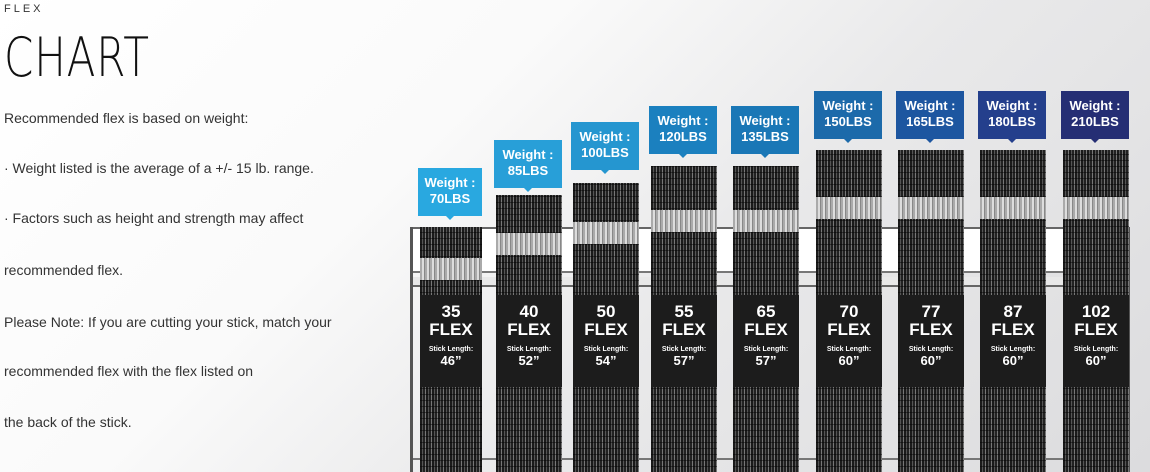 The height and width of the screenshot is (472, 1150). What do you see at coordinates (848, 121) in the screenshot?
I see `weight-value: 150LBS` at bounding box center [848, 121].